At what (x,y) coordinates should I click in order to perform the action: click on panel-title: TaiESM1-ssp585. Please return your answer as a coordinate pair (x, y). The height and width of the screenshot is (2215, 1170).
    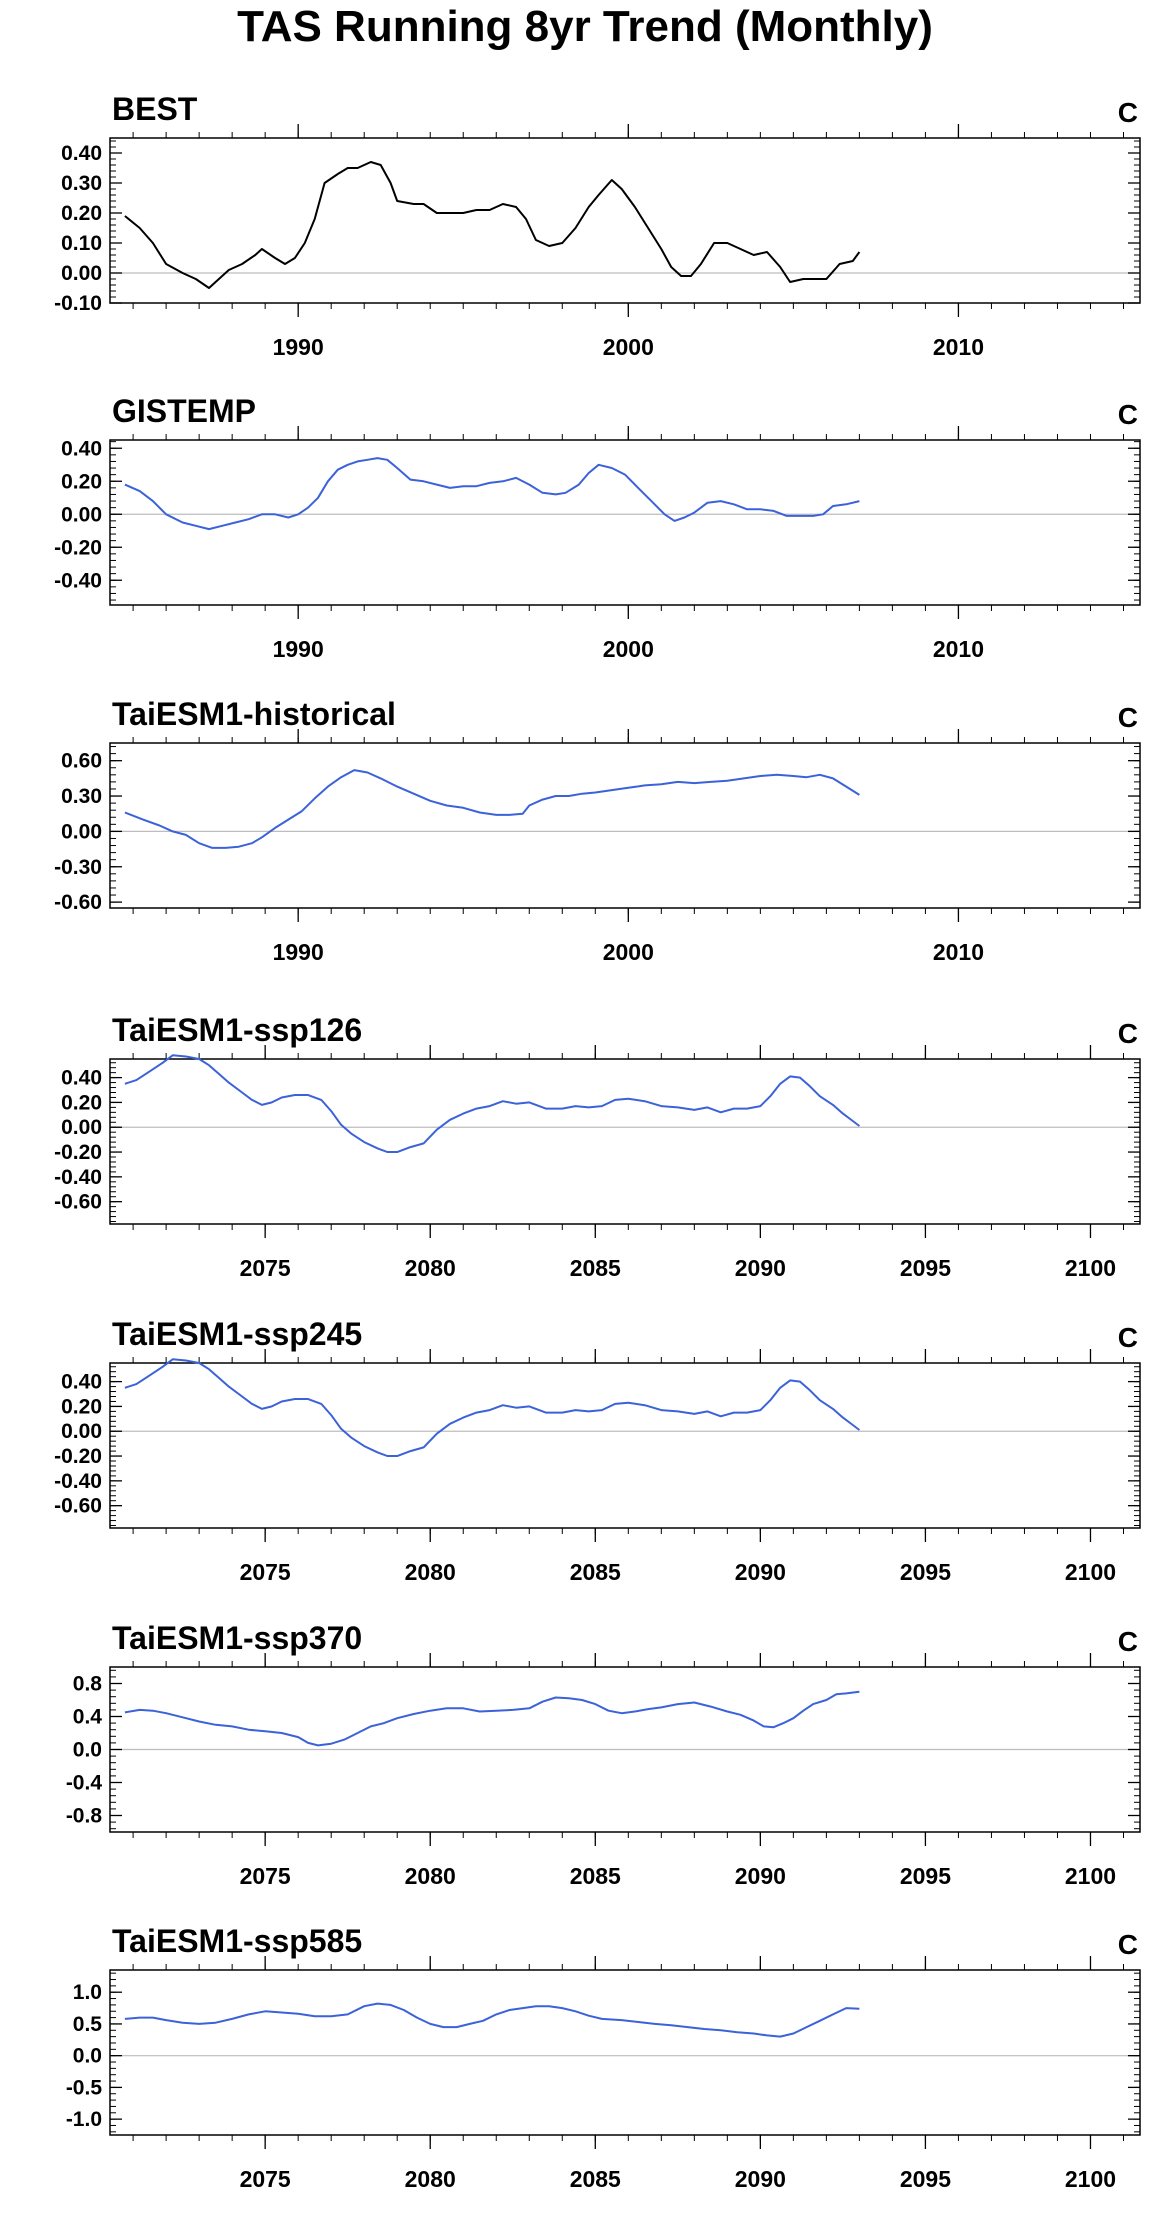
    Looking at the image, I should click on (237, 1941).